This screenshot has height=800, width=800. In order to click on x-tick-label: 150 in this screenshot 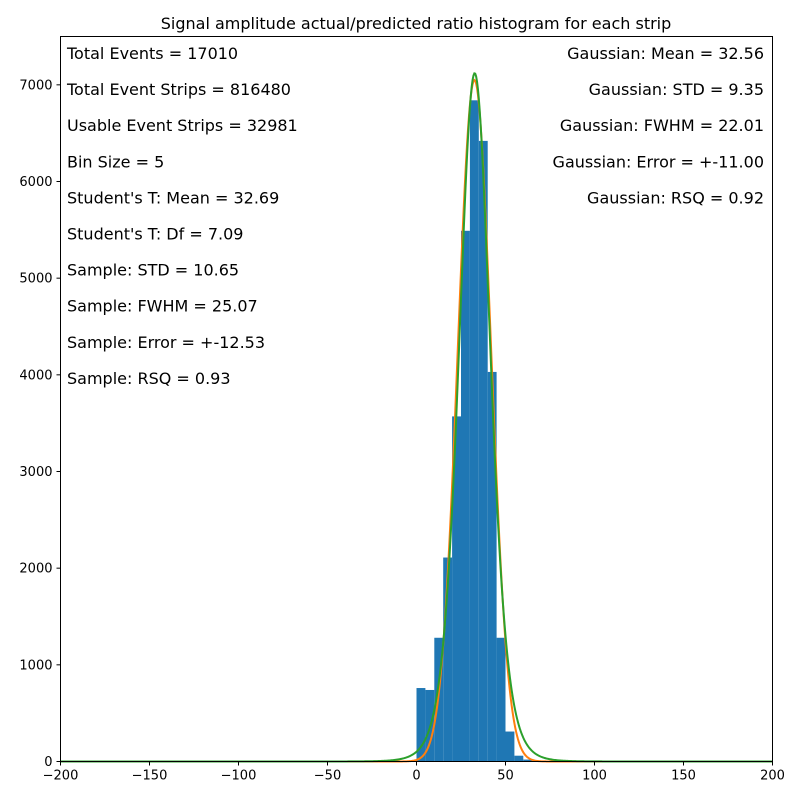, I will do `click(683, 776)`.